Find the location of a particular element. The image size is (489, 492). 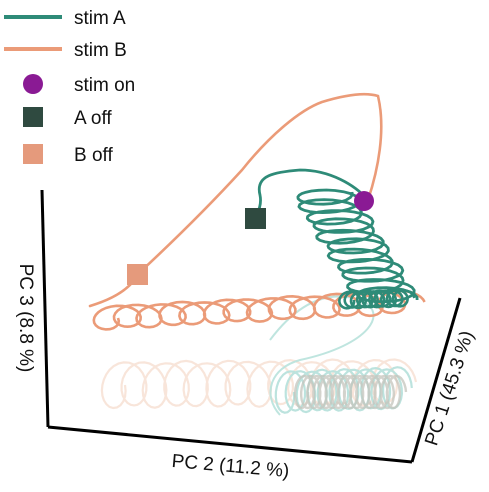

legend-label-b-off: B off is located at coordinates (93, 155).